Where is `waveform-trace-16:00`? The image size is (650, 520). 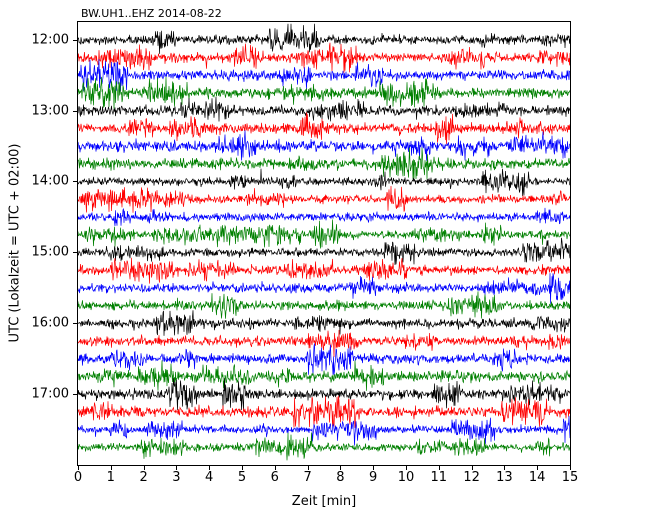 waveform-trace-16:00 is located at coordinates (324, 323).